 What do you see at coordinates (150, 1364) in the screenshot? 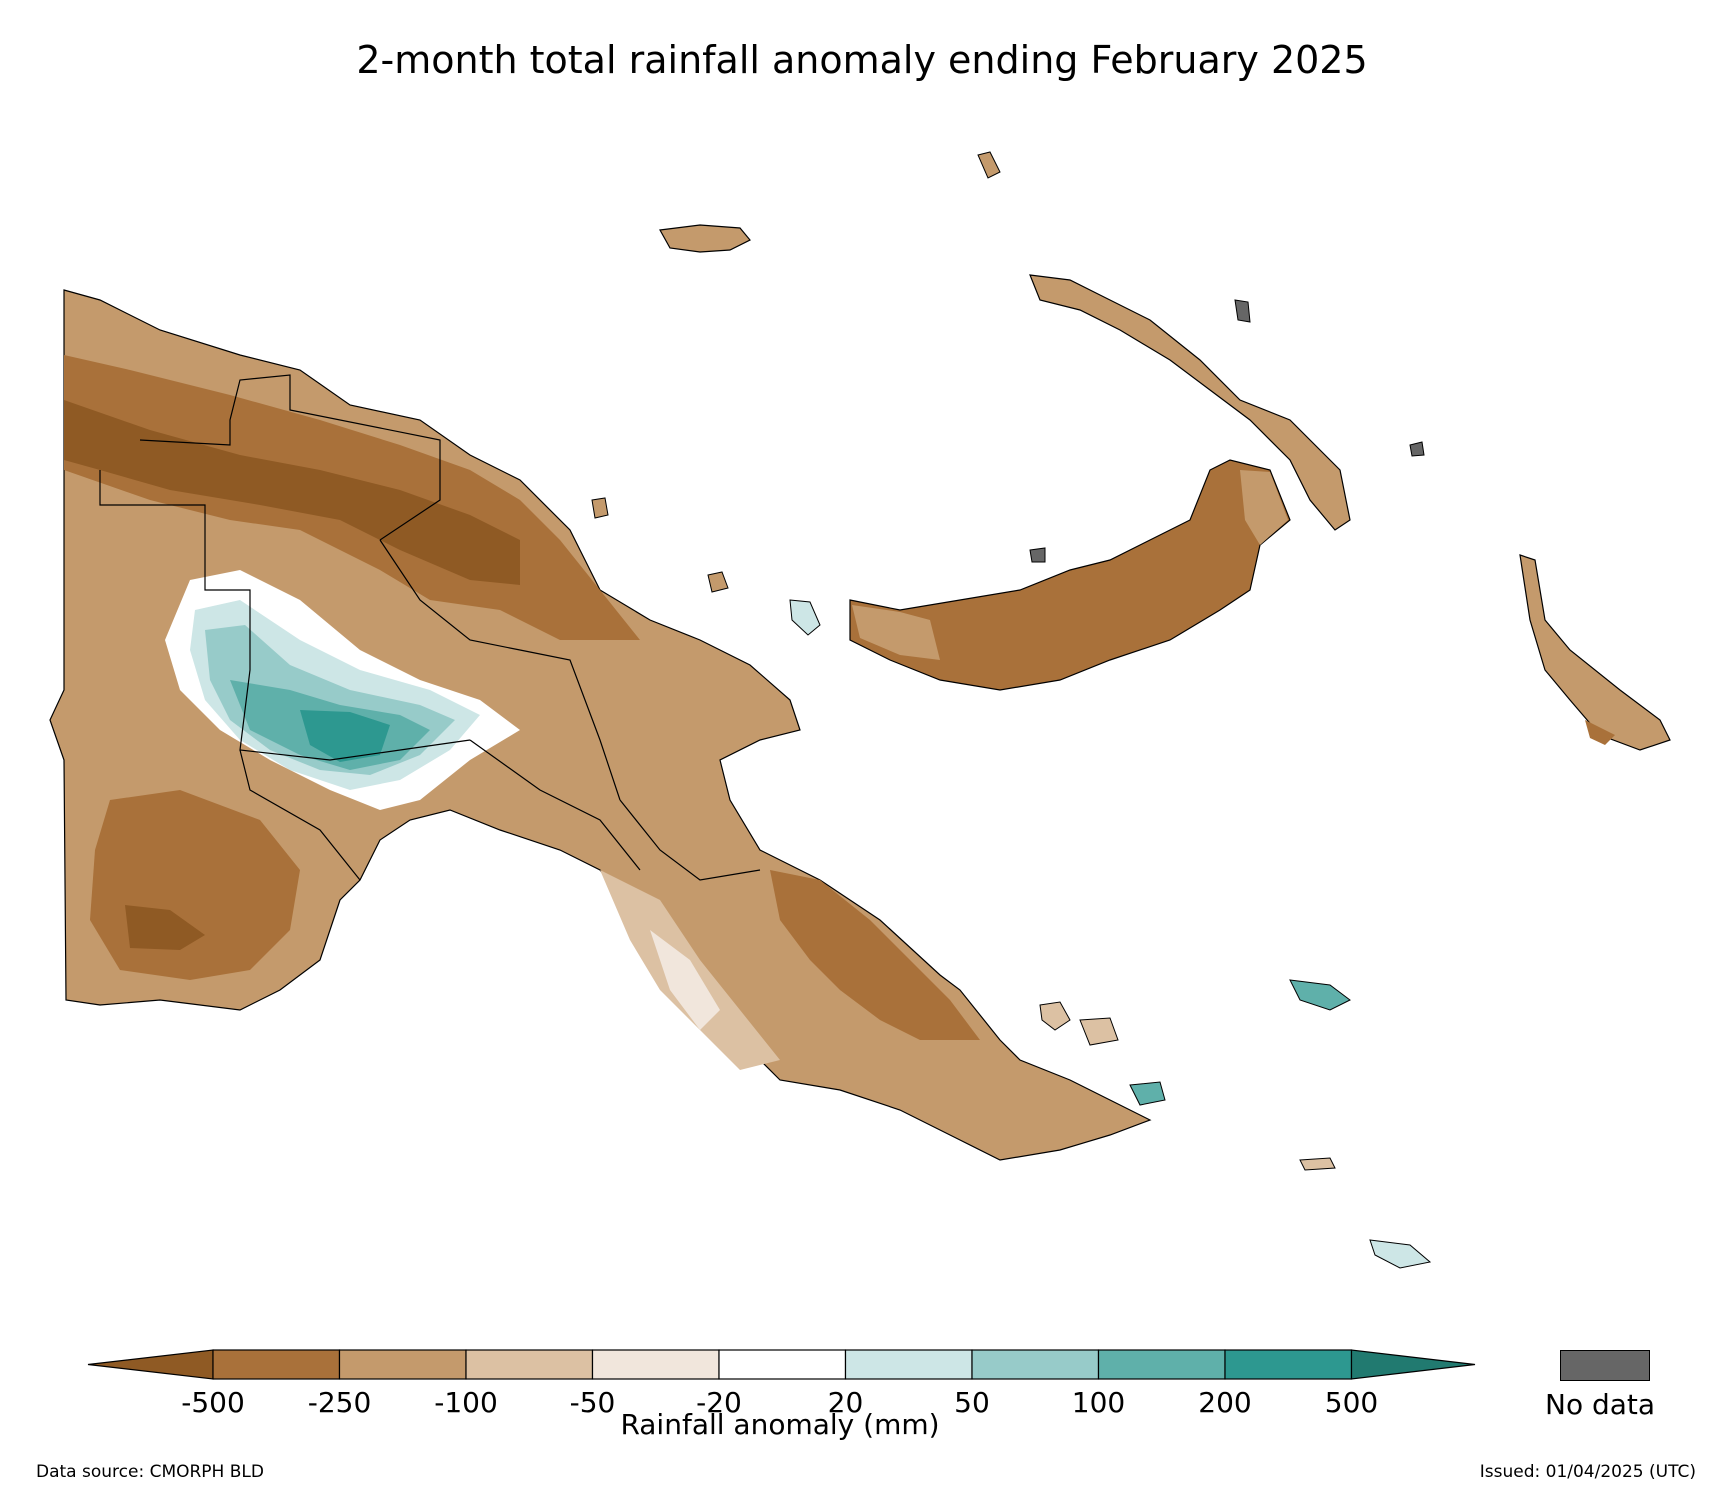
I see `colorbar-under-arrow` at bounding box center [150, 1364].